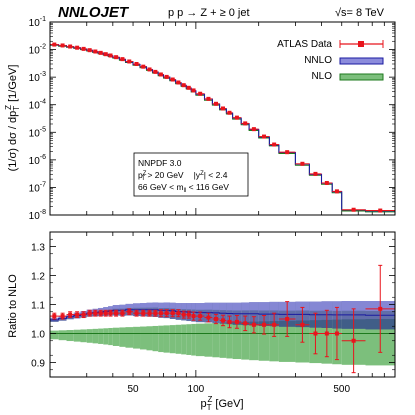  What do you see at coordinates (361, 44) in the screenshot?
I see `legend-marker-data` at bounding box center [361, 44].